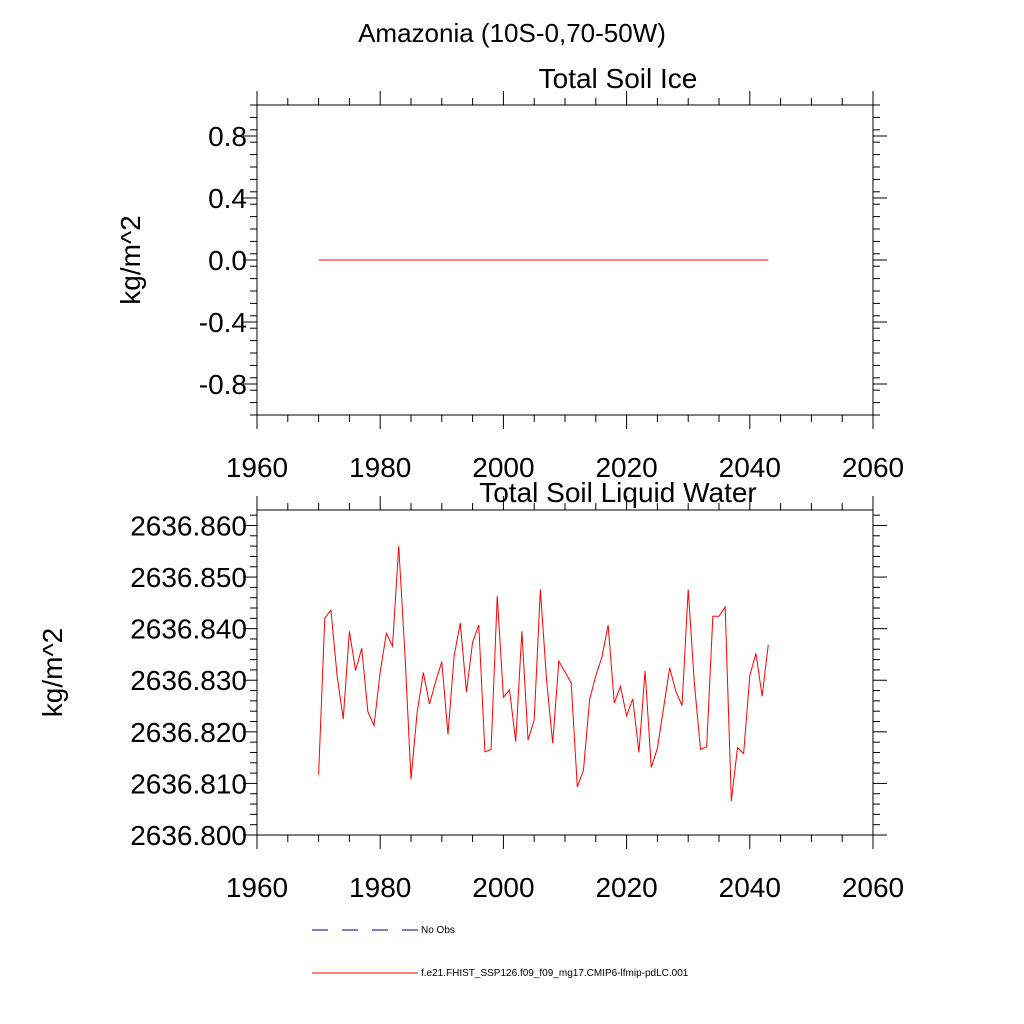 Image resolution: width=1024 pixels, height=1024 pixels. What do you see at coordinates (188, 835) in the screenshot?
I see `y-tick-label: 2636.800` at bounding box center [188, 835].